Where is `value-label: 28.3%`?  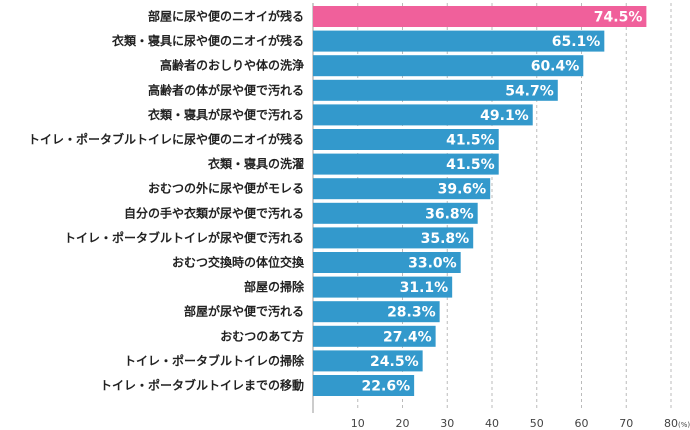
value-label: 28.3% is located at coordinates (411, 313).